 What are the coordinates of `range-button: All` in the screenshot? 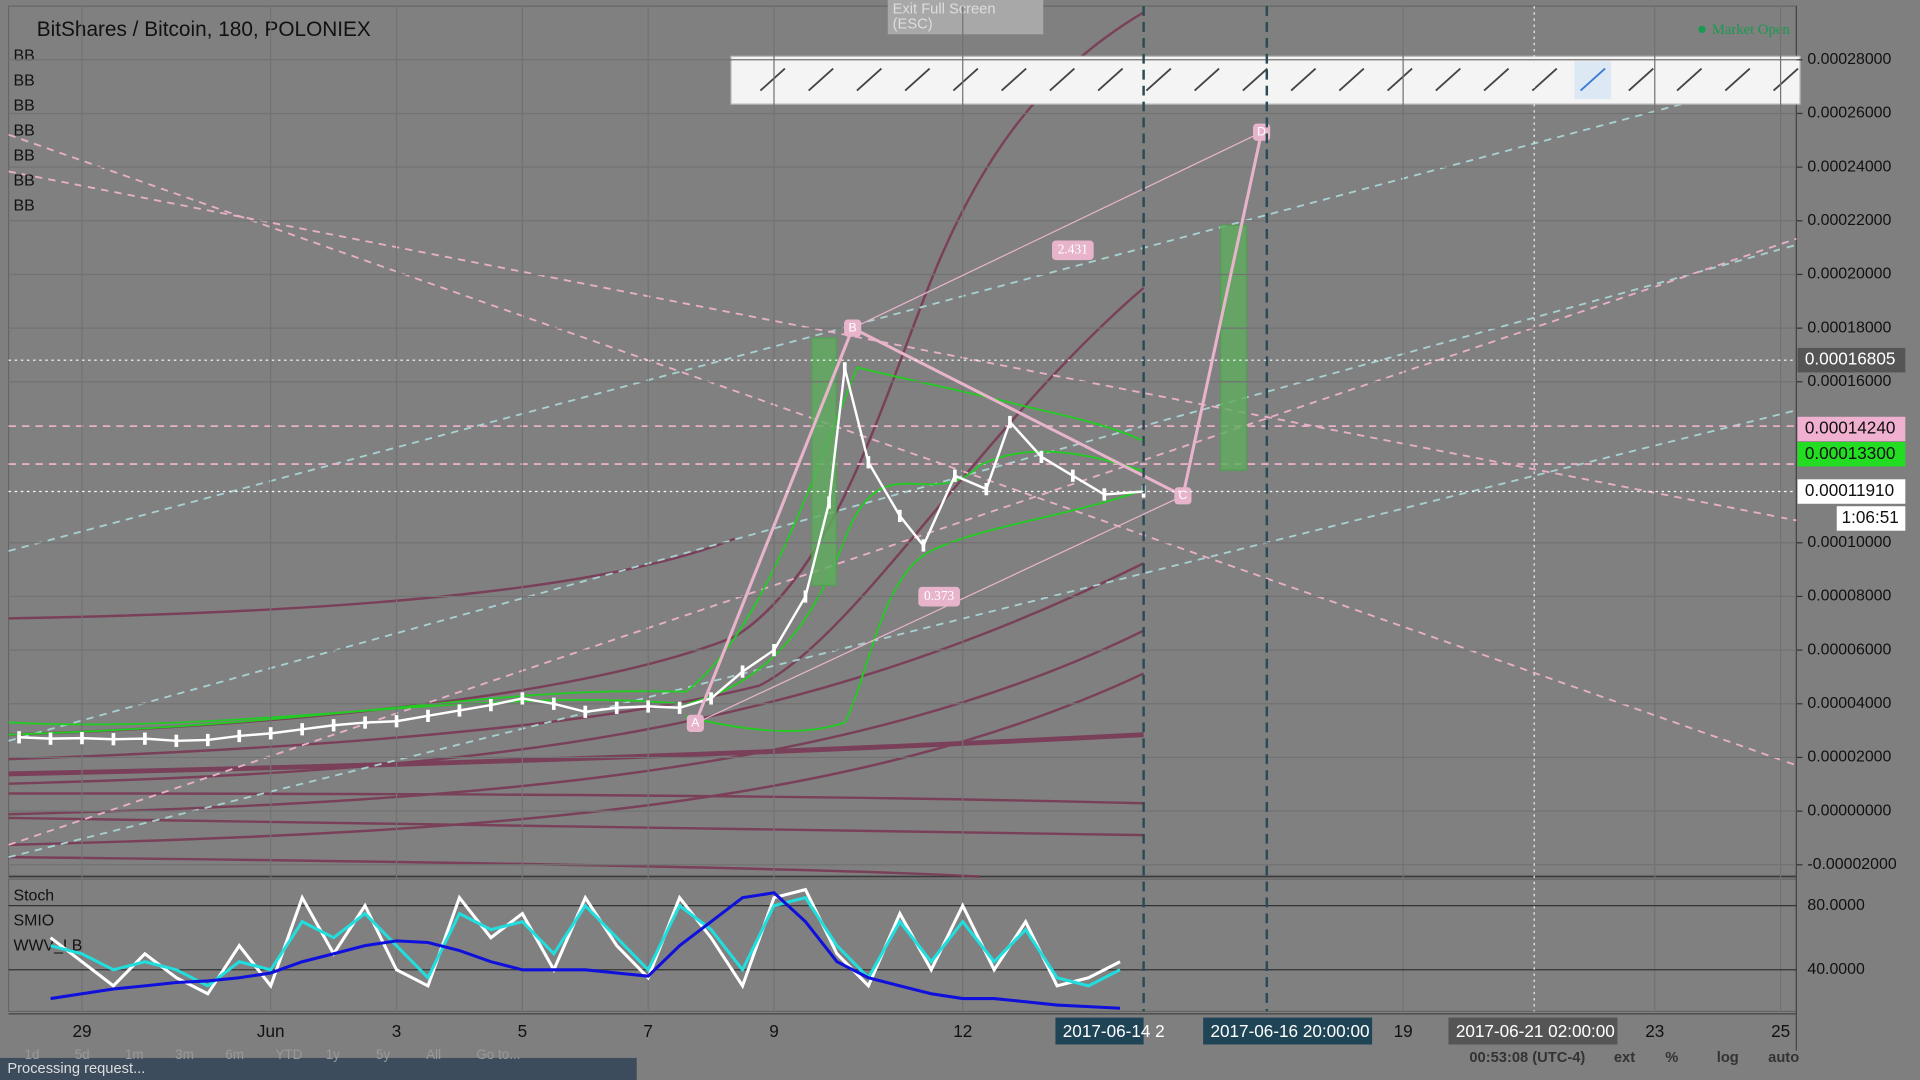 It's located at (433, 1054).